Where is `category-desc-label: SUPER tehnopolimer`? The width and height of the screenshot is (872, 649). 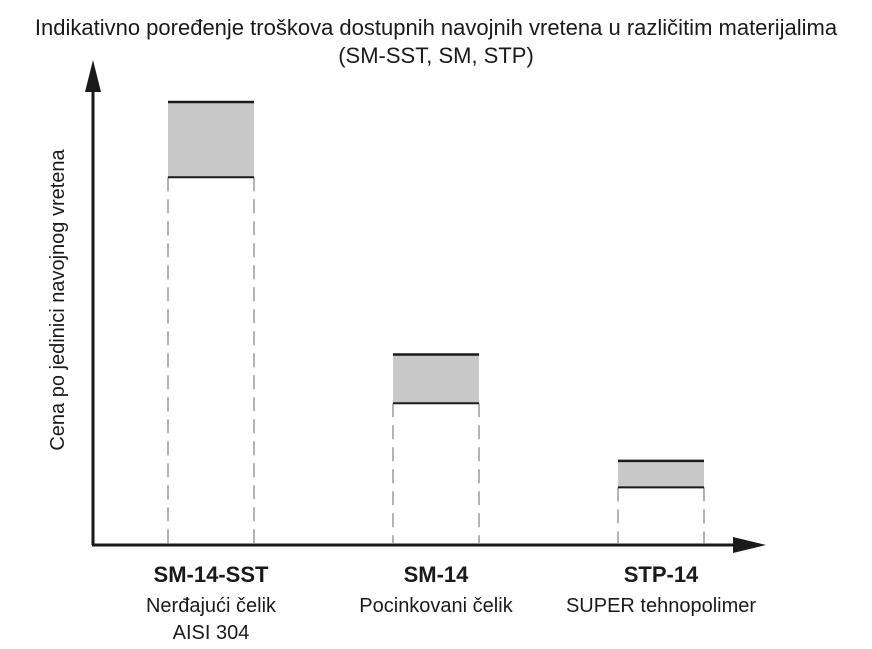
category-desc-label: SUPER tehnopolimer is located at coordinates (661, 606).